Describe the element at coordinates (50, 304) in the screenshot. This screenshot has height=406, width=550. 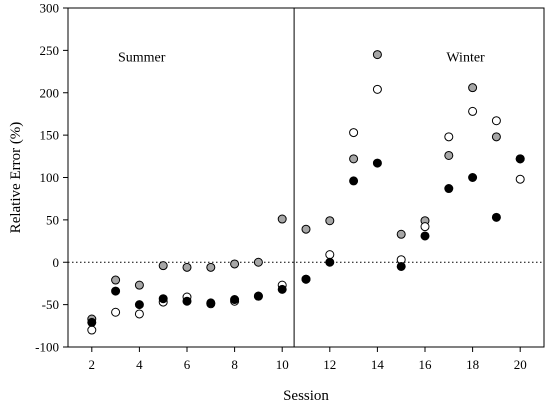
I see `y-tick-label: -50` at that location.